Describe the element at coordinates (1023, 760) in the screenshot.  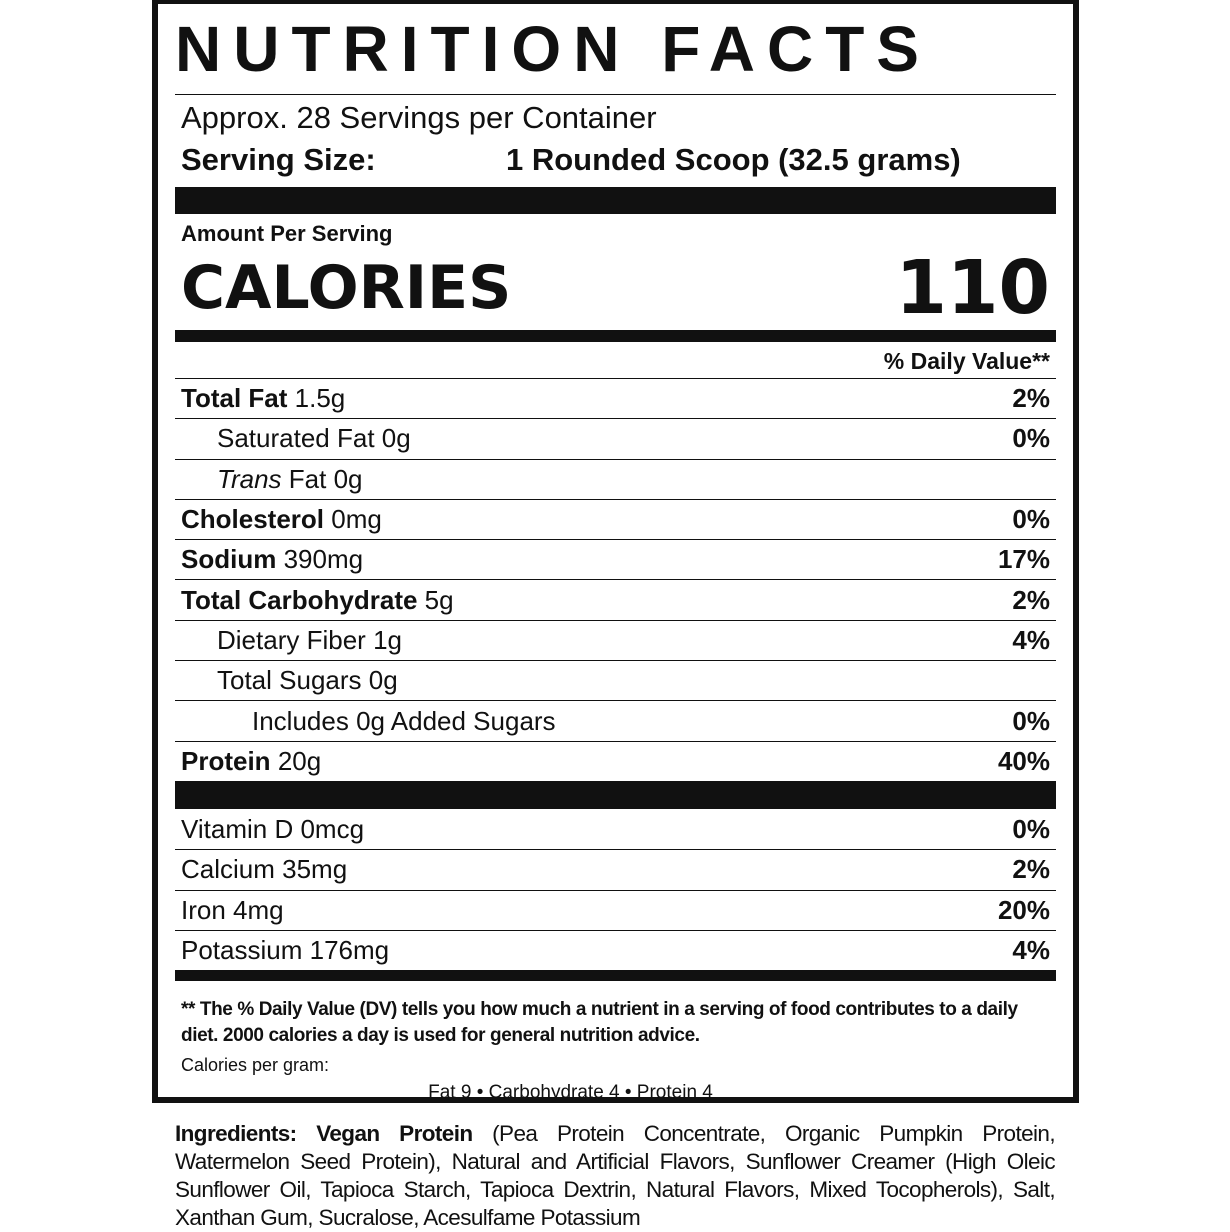
I see `nutrient-dv: 40%` at that location.